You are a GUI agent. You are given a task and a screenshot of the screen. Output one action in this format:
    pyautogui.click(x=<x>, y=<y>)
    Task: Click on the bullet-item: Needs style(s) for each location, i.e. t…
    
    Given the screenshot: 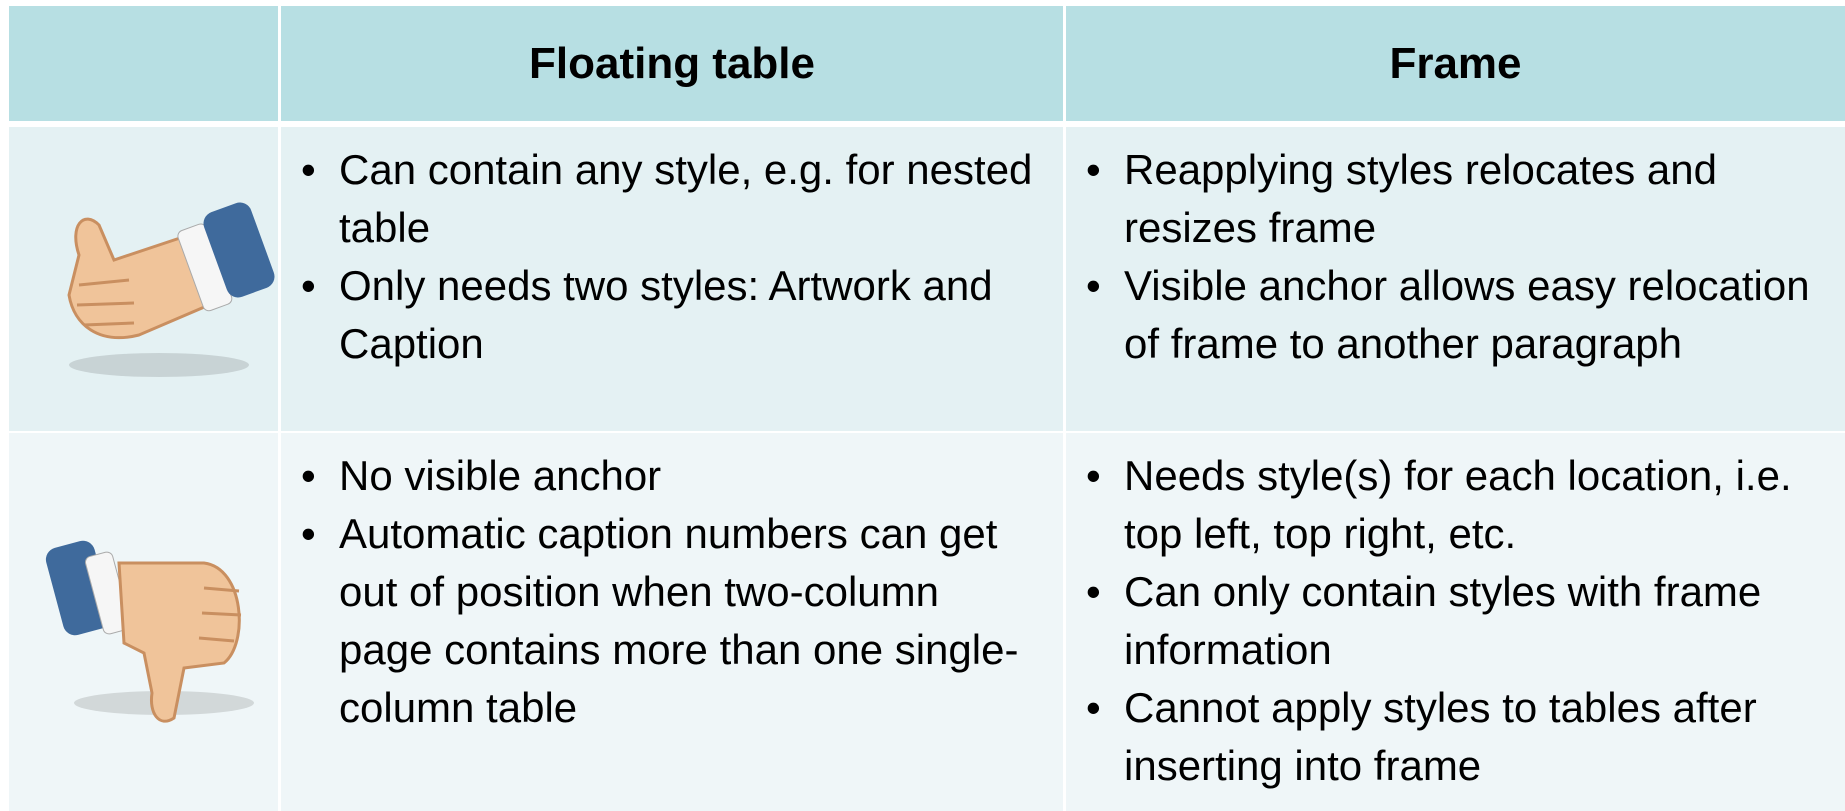 What is the action you would take?
    pyautogui.click(x=1460, y=505)
    